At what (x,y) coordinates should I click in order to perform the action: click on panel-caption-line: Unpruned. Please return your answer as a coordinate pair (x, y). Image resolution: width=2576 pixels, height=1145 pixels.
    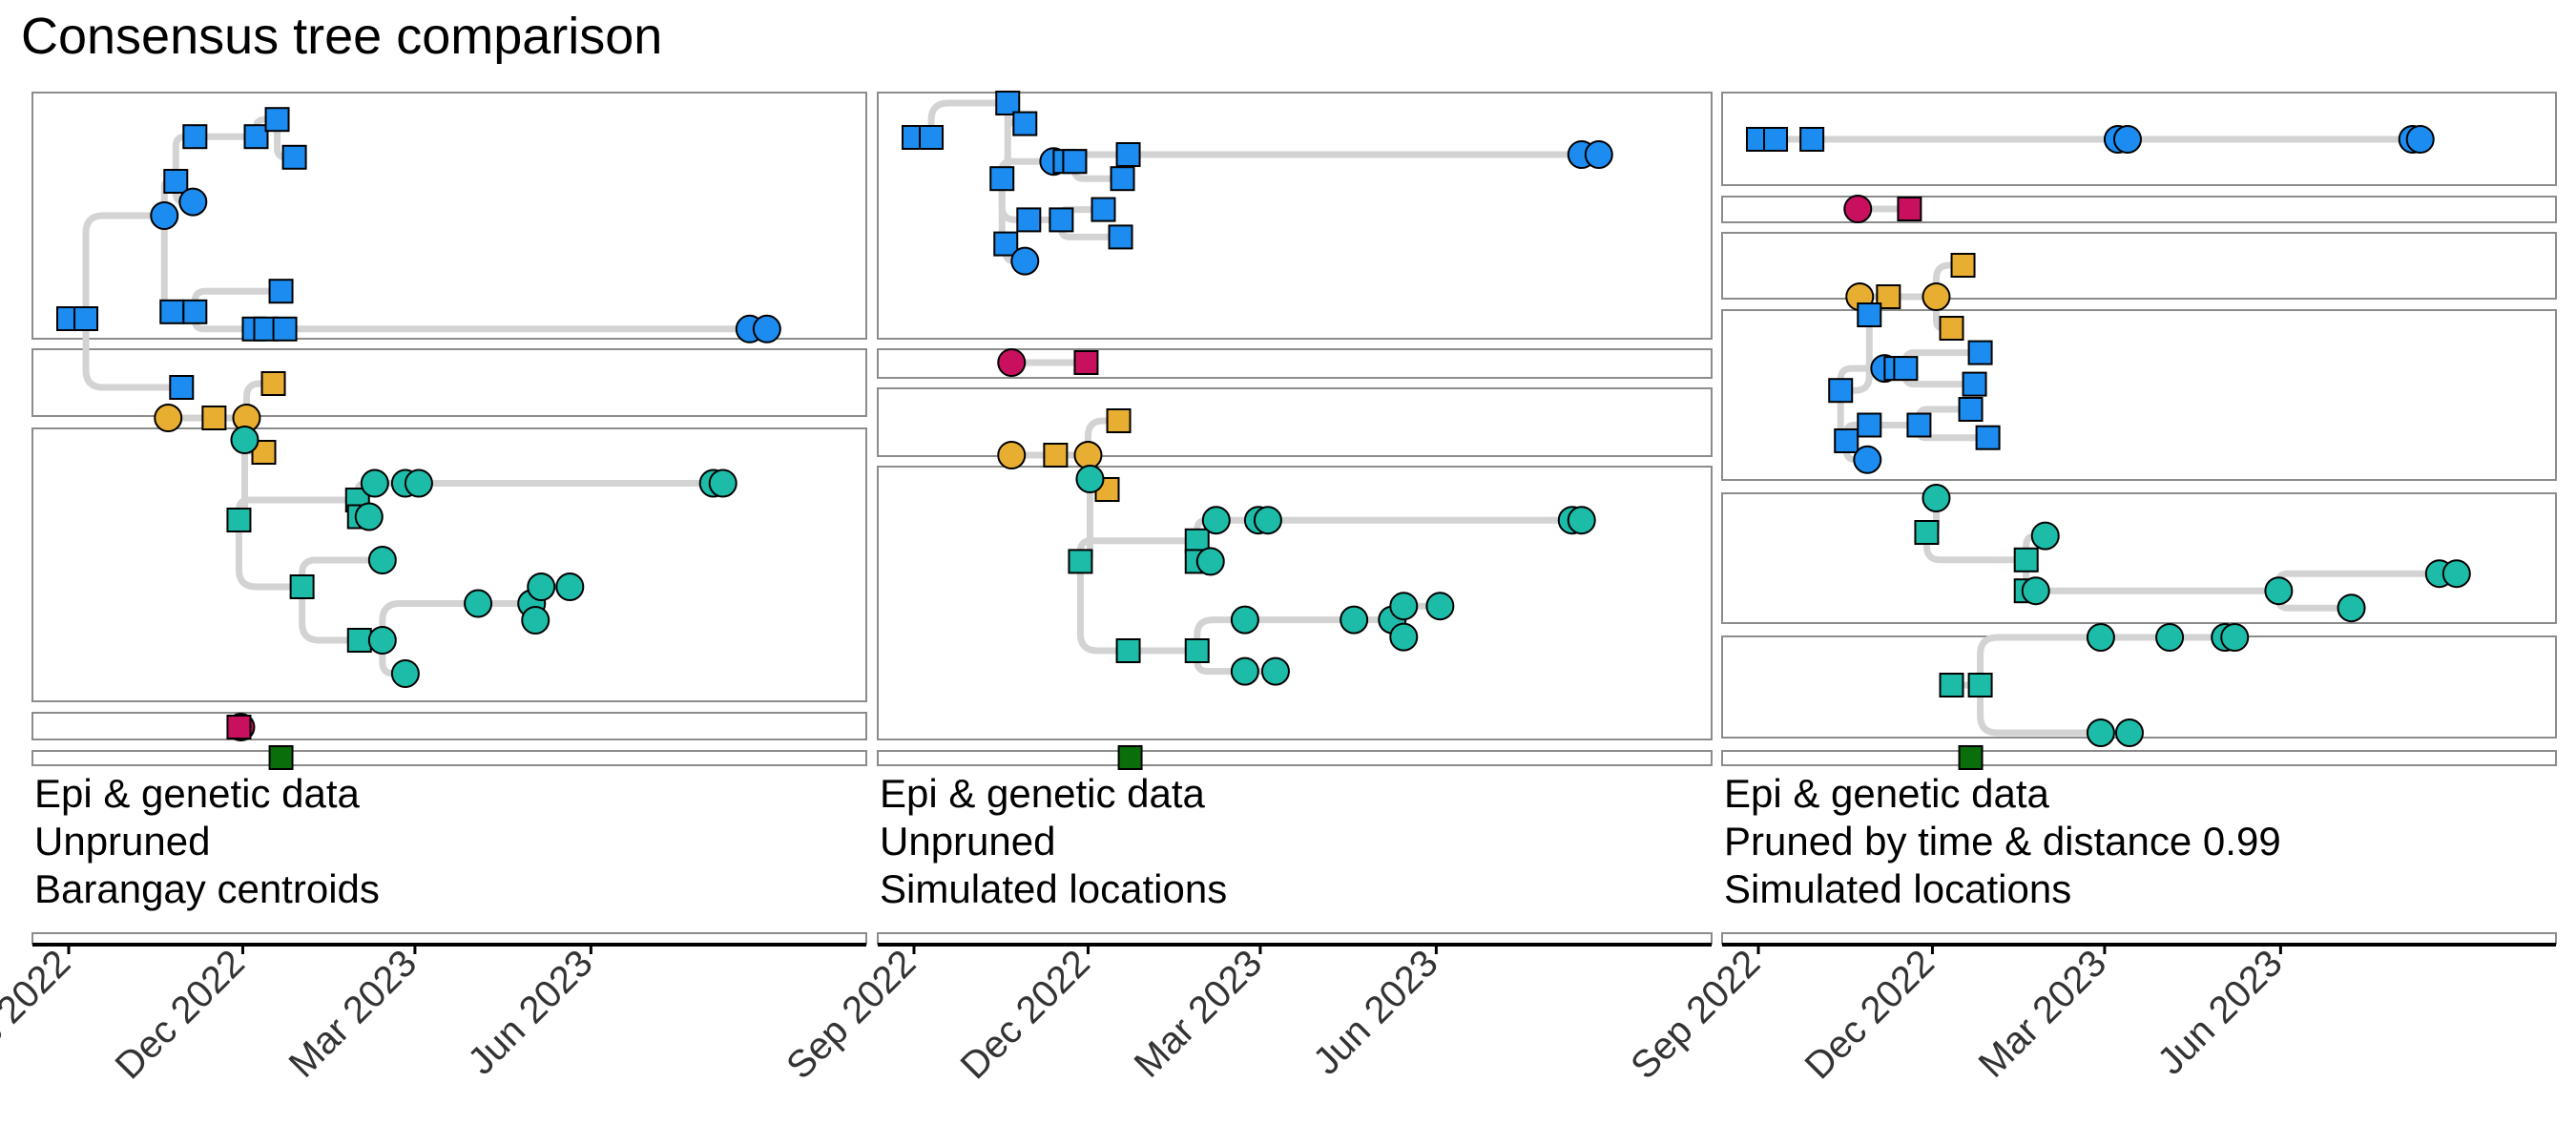
    Looking at the image, I should click on (122, 842).